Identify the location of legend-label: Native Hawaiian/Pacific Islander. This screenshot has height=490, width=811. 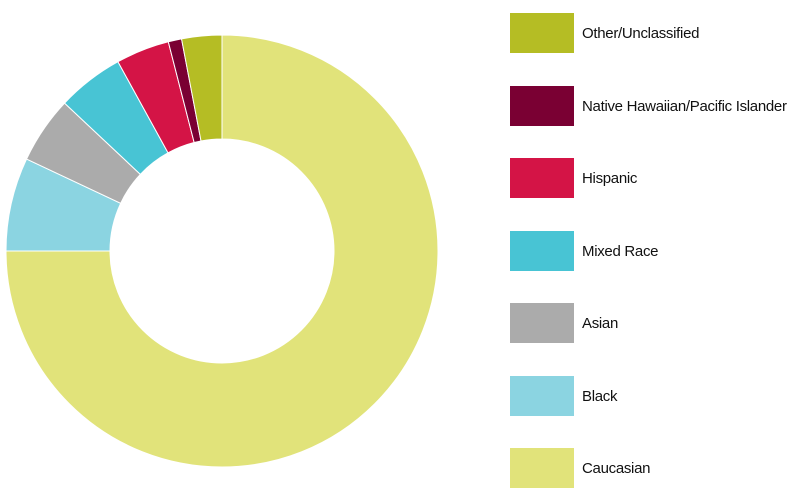
(684, 106).